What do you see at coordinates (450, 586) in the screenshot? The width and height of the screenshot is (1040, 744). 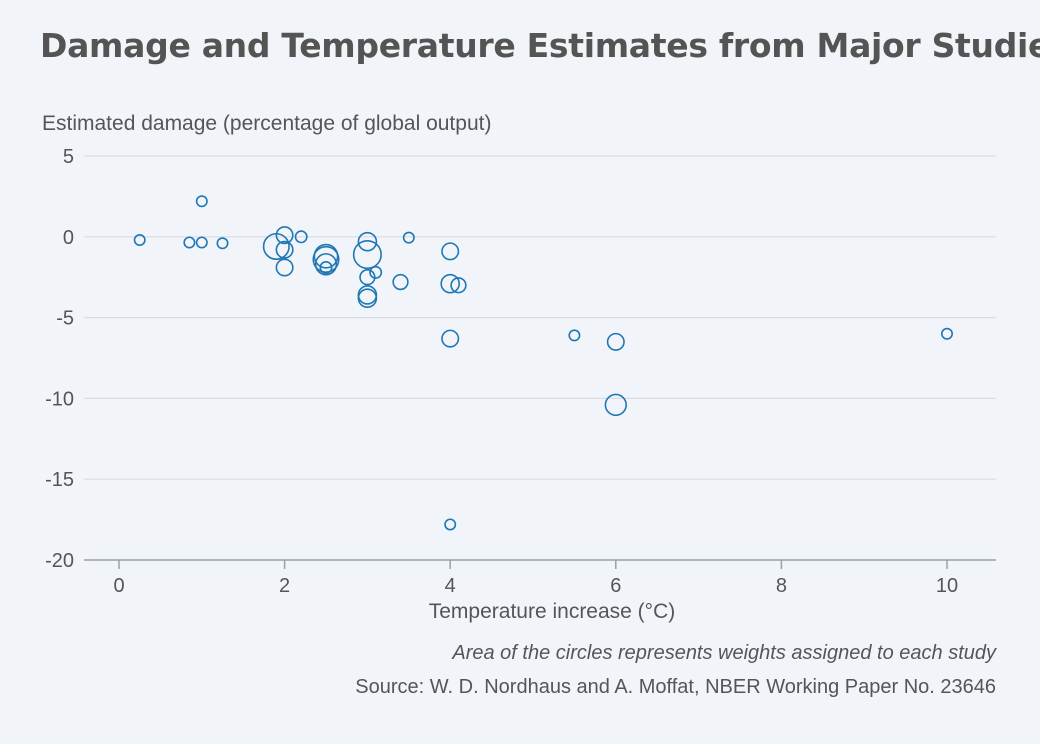 I see `x-tick-label: 4` at bounding box center [450, 586].